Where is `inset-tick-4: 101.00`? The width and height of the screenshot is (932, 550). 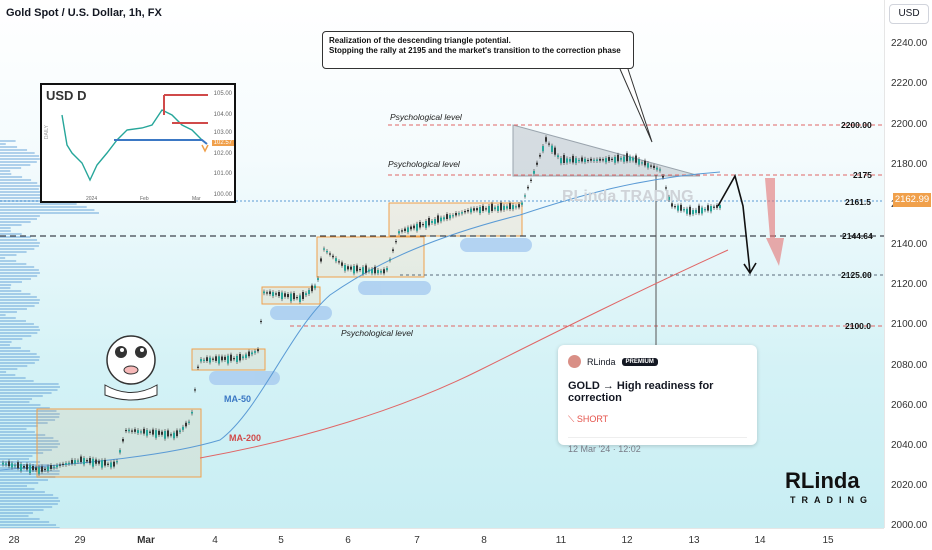 inset-tick-4: 101.00 is located at coordinates (222, 174).